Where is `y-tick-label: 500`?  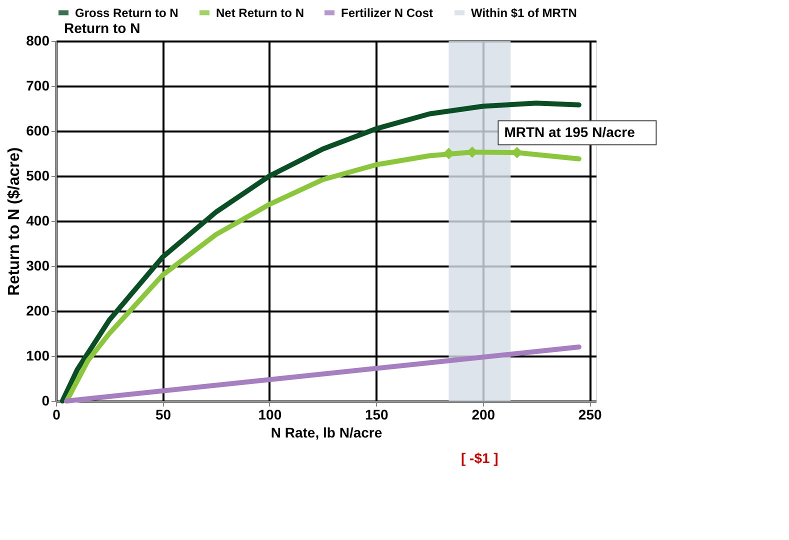 y-tick-label: 500 is located at coordinates (38, 176).